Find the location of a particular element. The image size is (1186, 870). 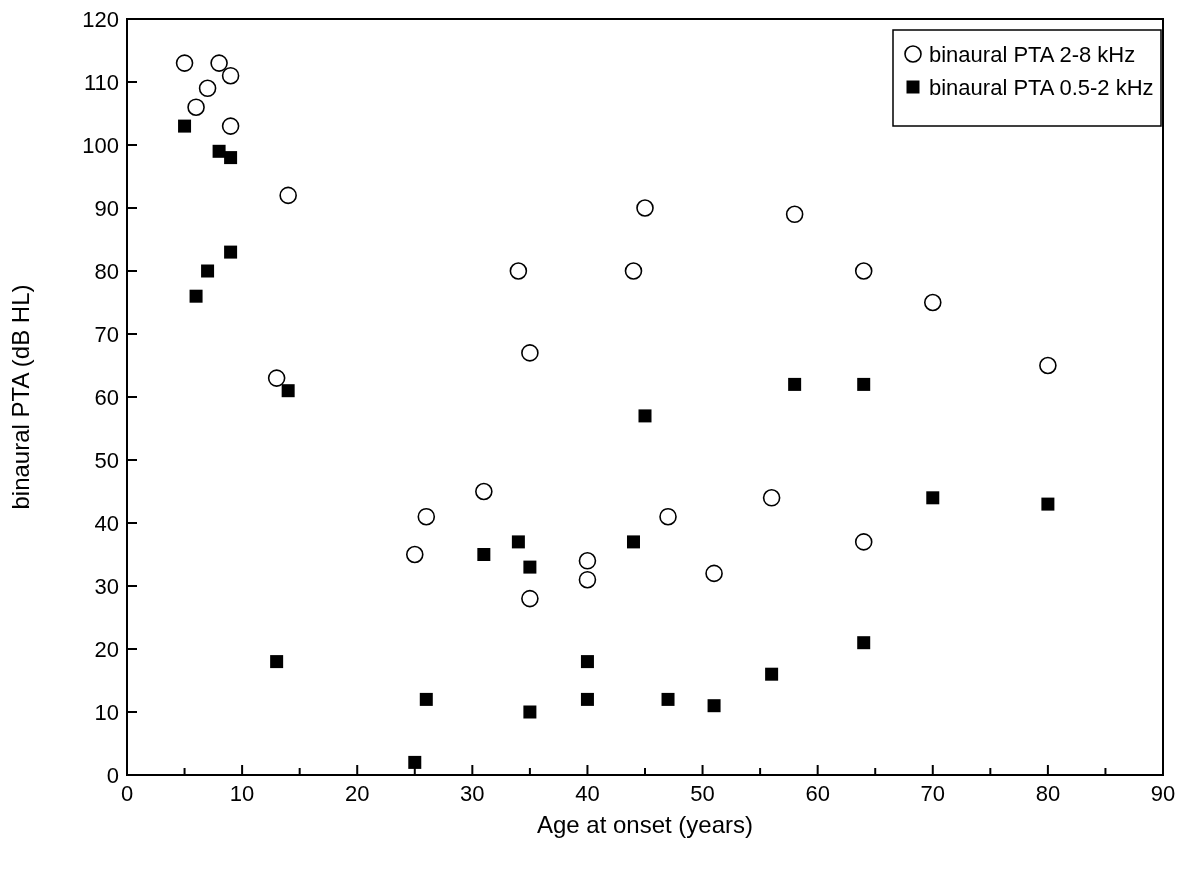

x-tick-label: 90 is located at coordinates (1163, 793).